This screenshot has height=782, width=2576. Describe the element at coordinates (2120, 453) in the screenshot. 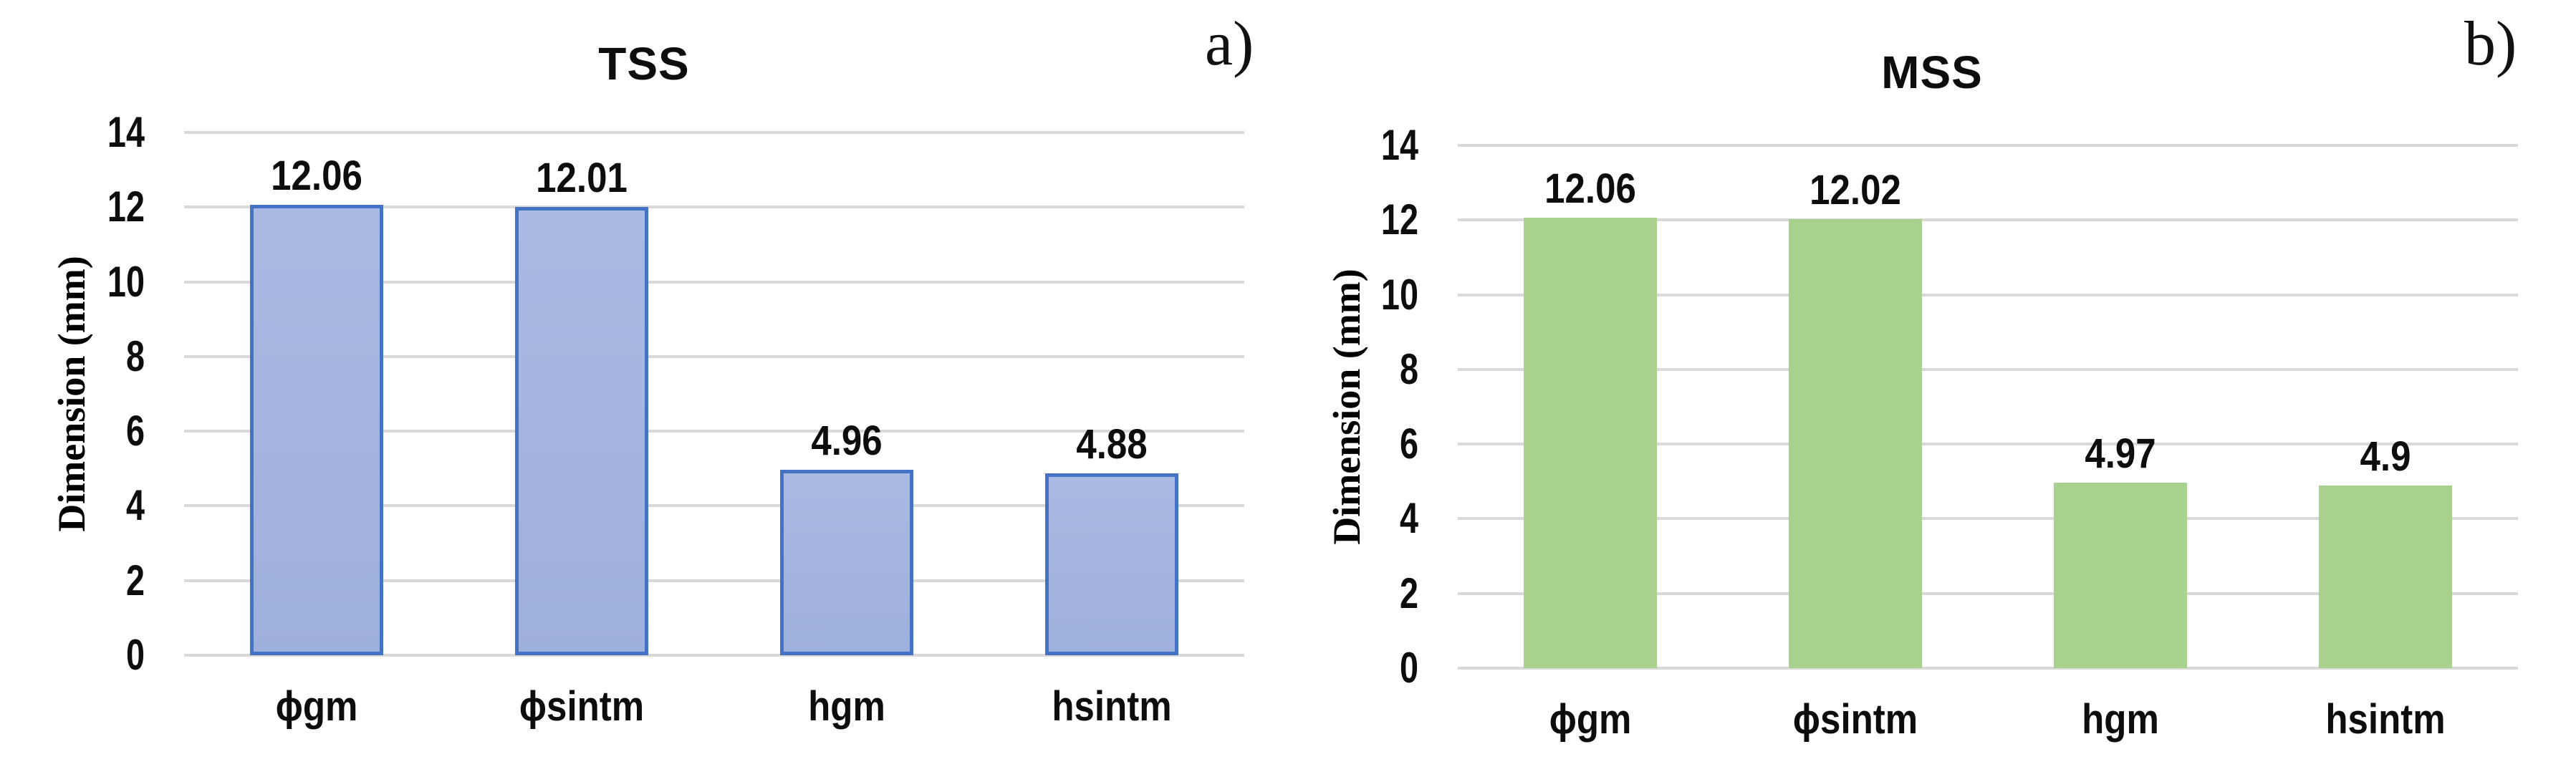

I see `bar-value-label: 4.97` at that location.